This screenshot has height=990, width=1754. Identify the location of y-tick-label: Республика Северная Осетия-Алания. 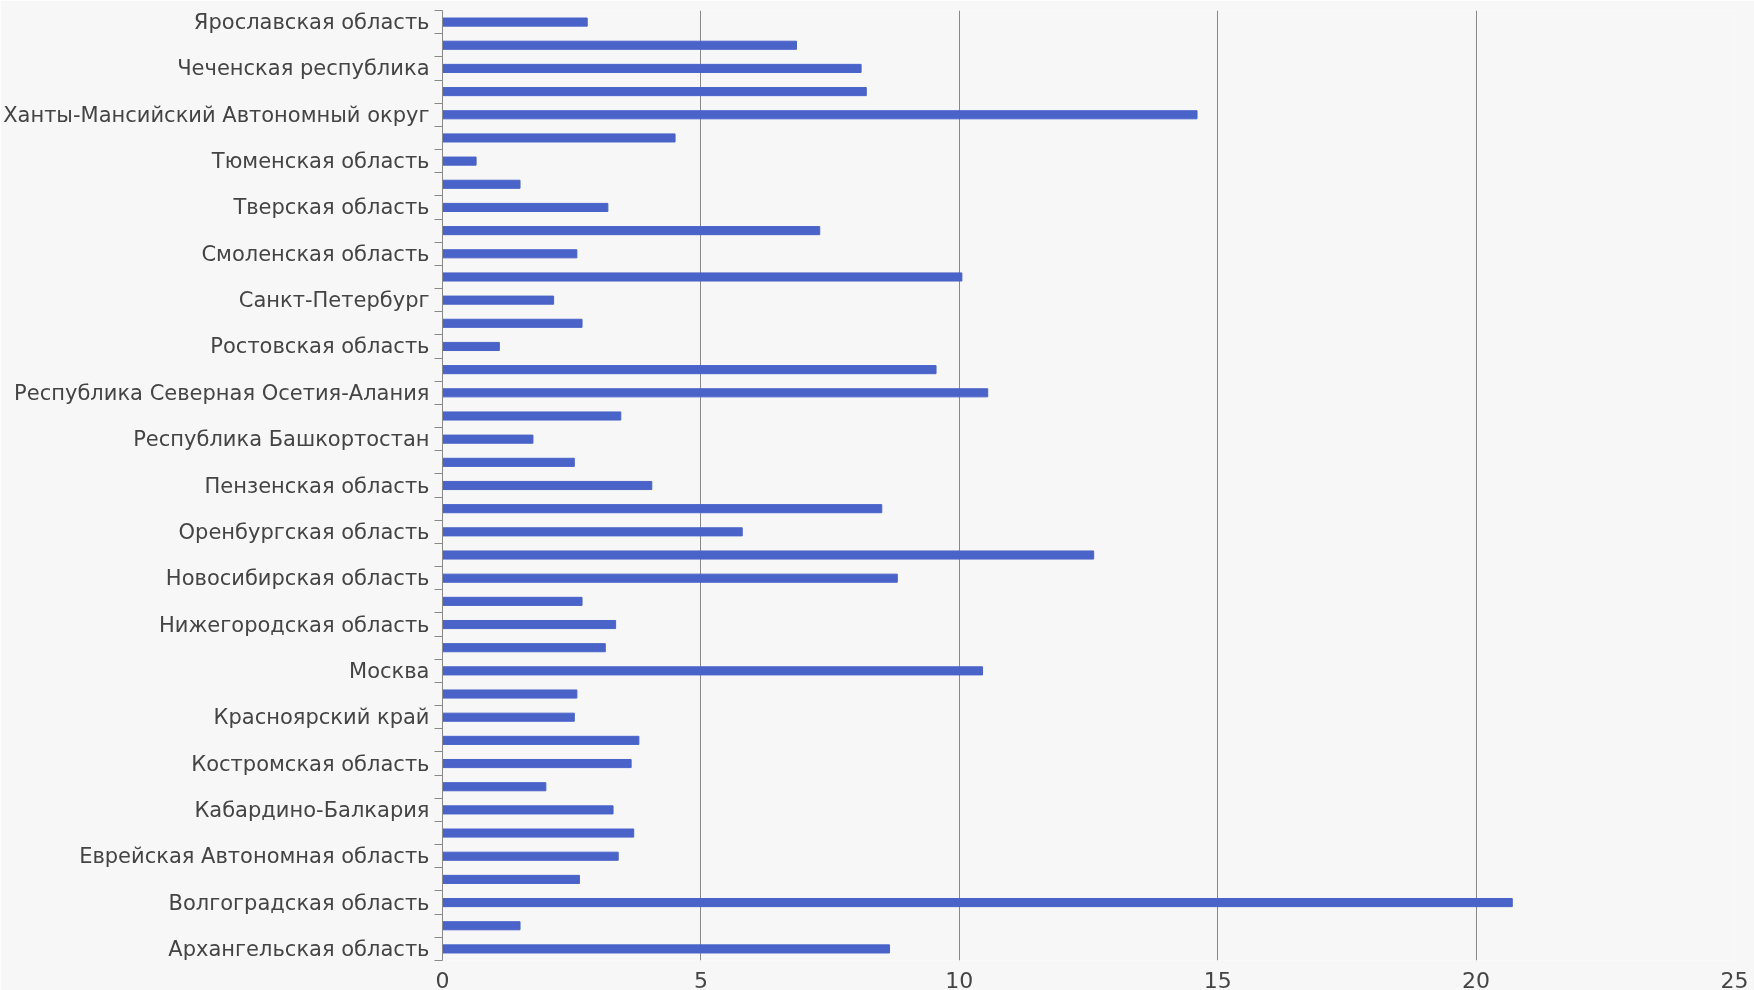
(222, 392).